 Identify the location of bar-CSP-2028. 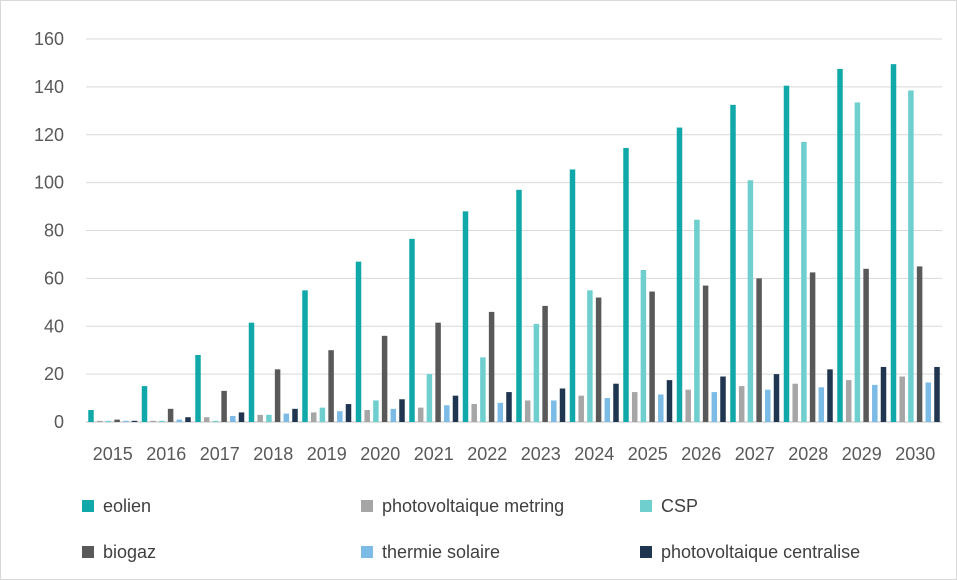
(804, 281).